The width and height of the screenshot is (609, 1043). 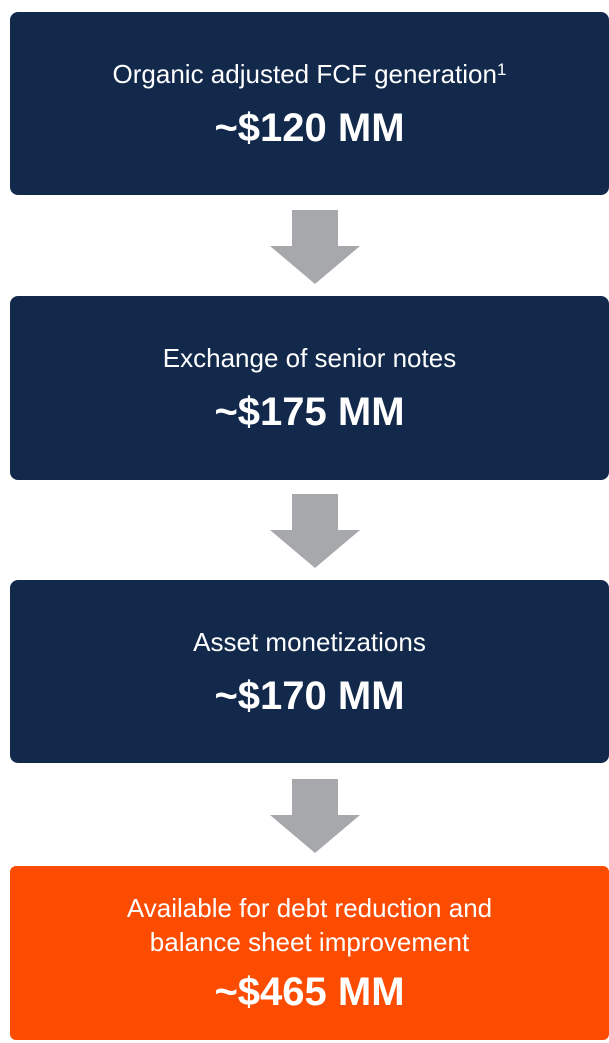 I want to click on box-label: Organic adjusted FCF generation1, so click(x=310, y=74).